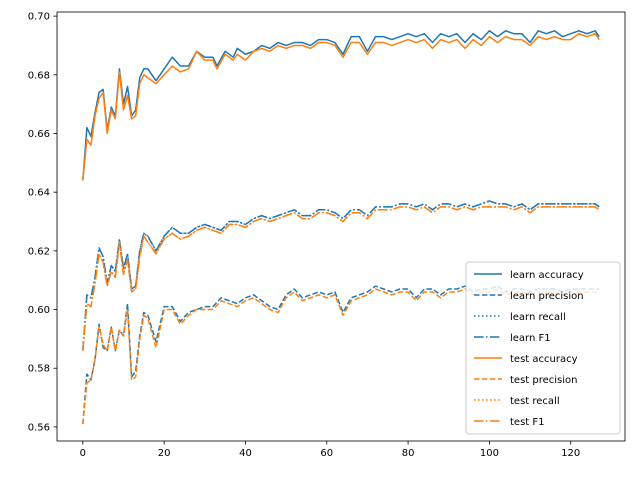  Describe the element at coordinates (489, 453) in the screenshot. I see `x-tick-label: 100` at that location.